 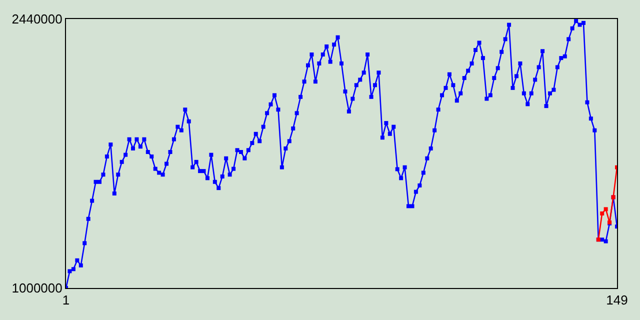 What do you see at coordinates (37, 288) in the screenshot?
I see `y-tick-label: 1000000` at bounding box center [37, 288].